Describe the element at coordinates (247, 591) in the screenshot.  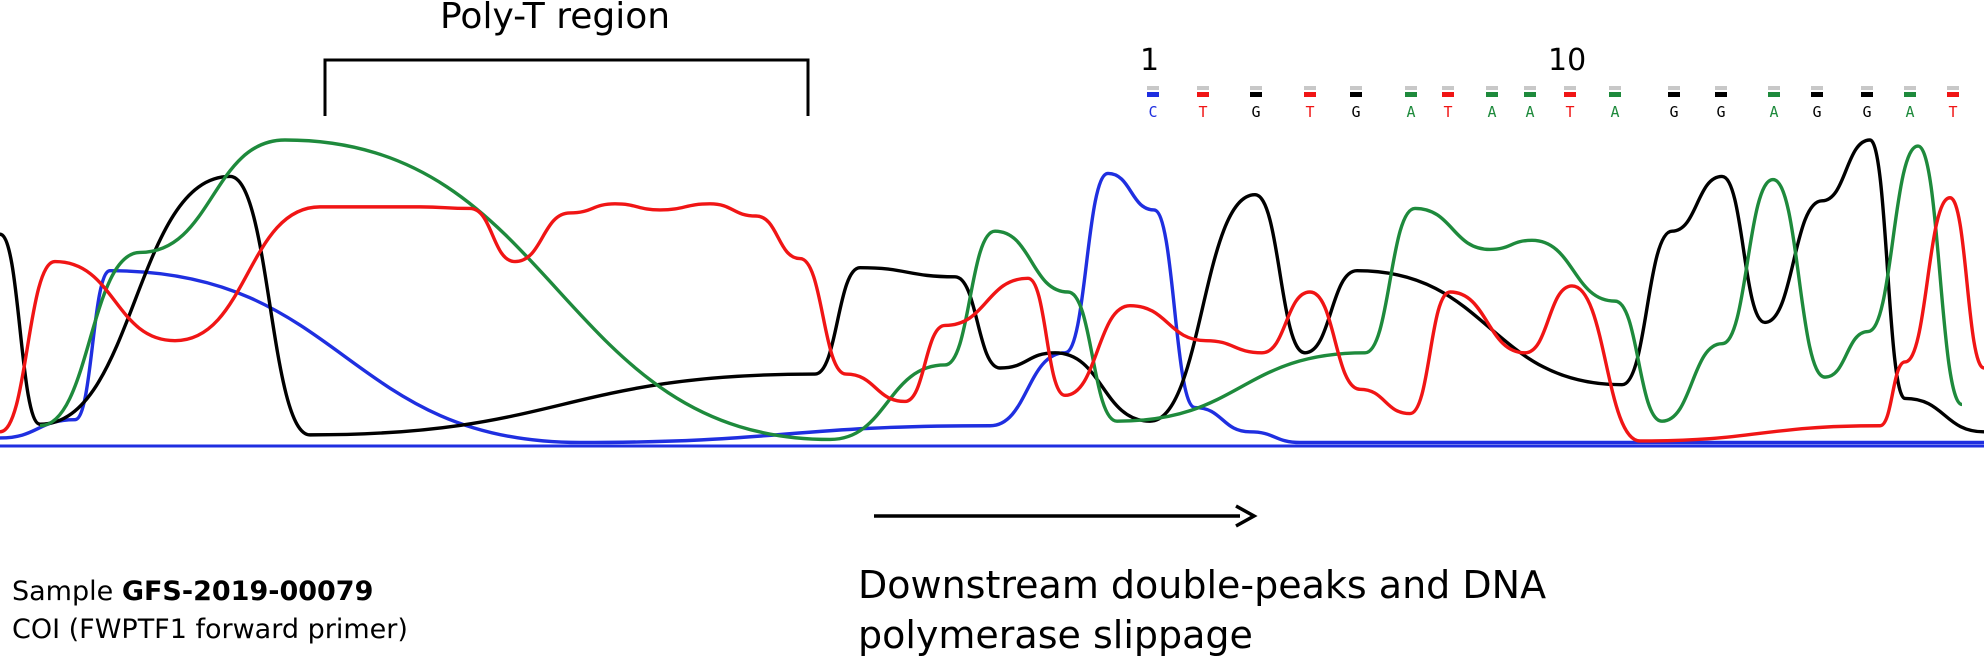
I see `sample-id: GFS-2019-00079` at that location.